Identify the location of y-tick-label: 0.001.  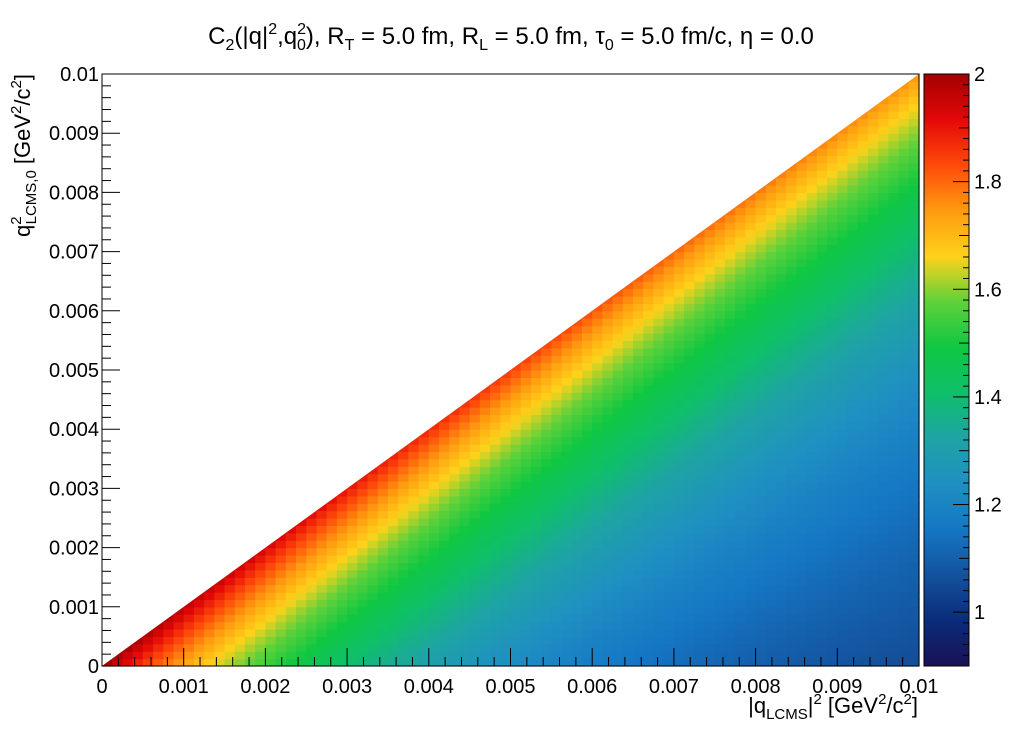
(74, 608).